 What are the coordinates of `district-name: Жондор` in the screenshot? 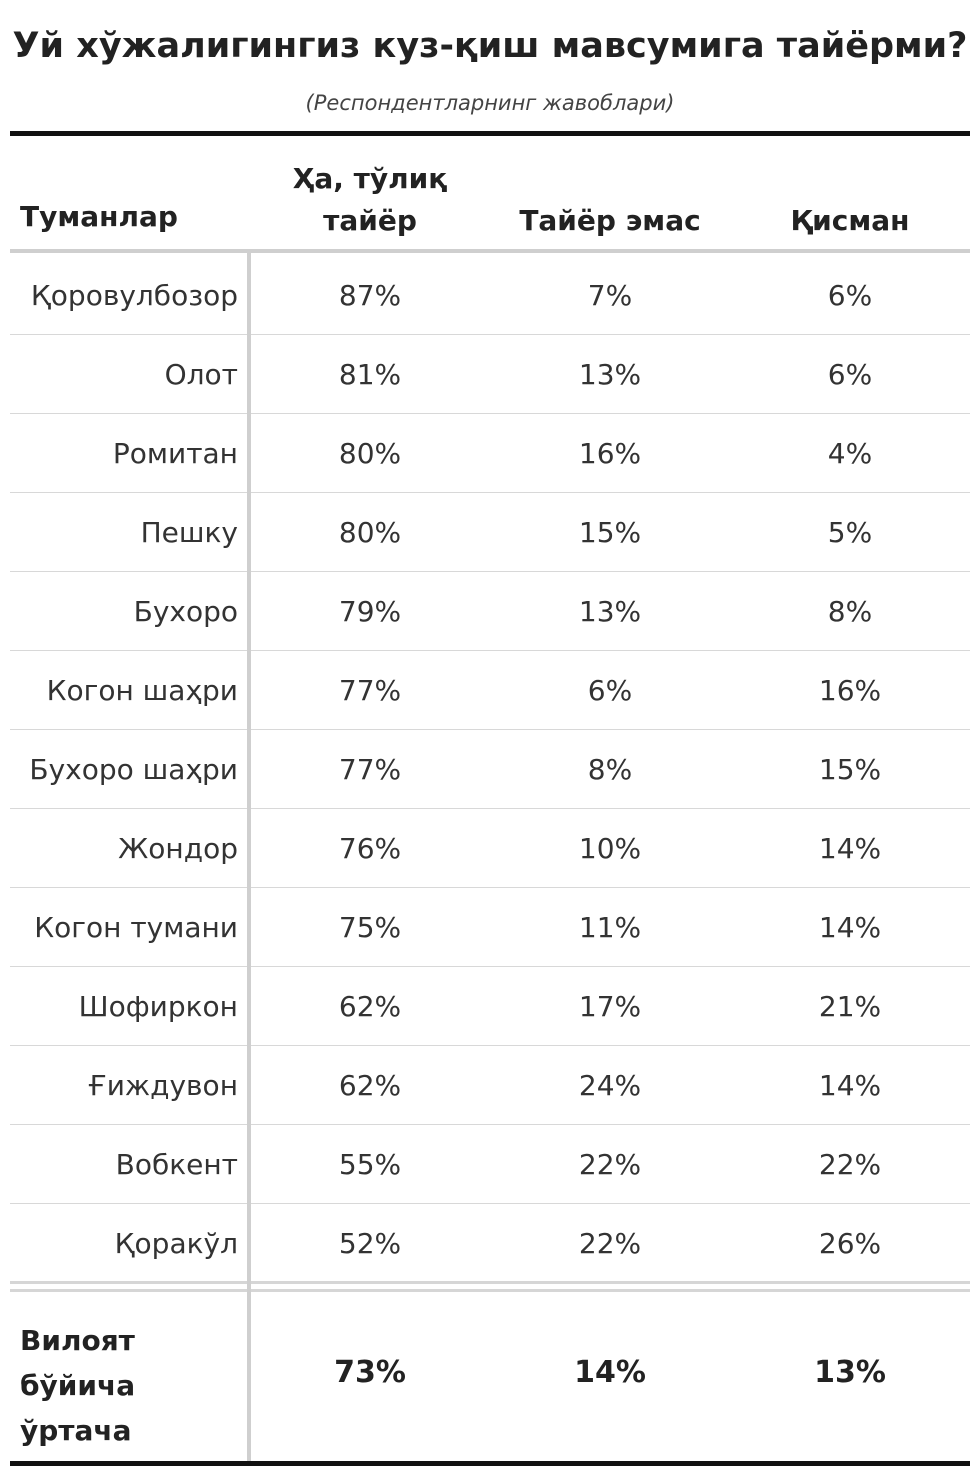 It's located at (178, 848).